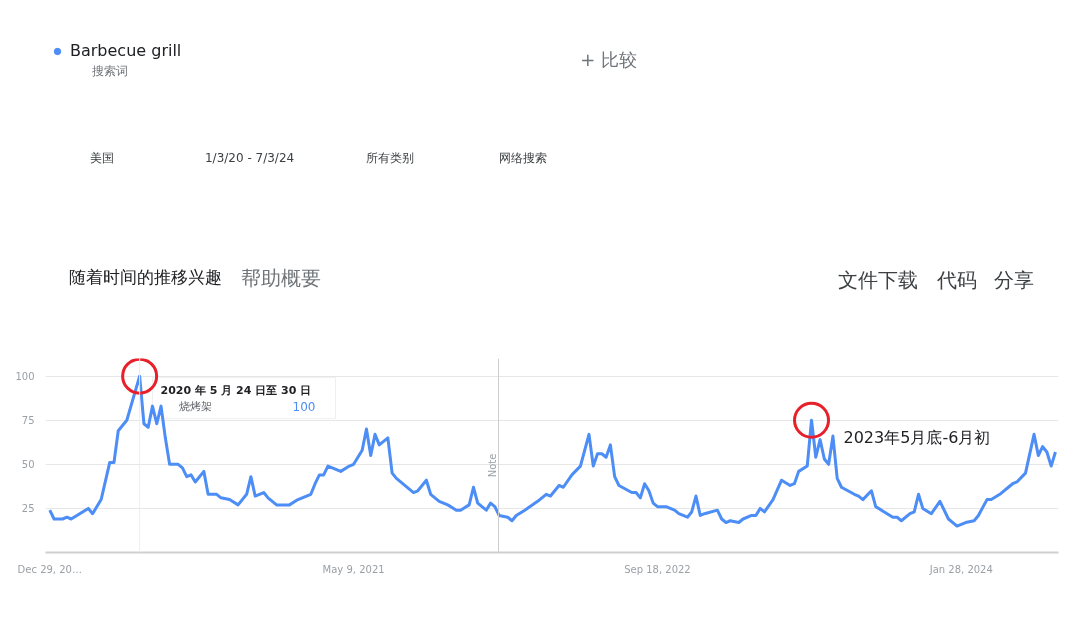 The height and width of the screenshot is (635, 1080). Describe the element at coordinates (878, 279) in the screenshot. I see `text: 文件下载` at that location.